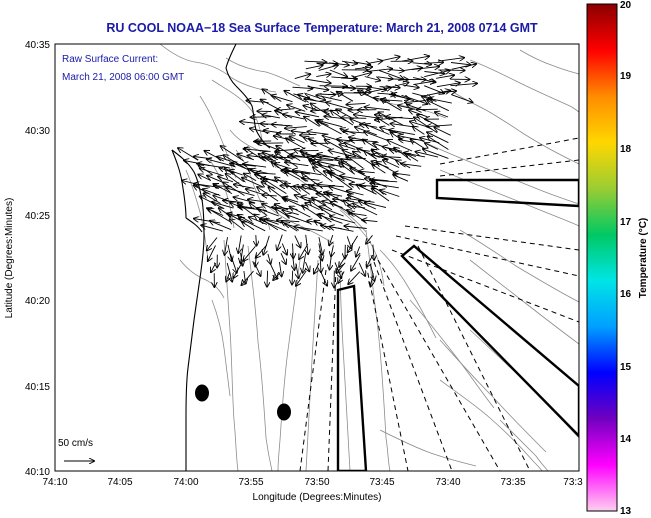 Image resolution: width=651 pixels, height=518 pixels. Describe the element at coordinates (123, 77) in the screenshot. I see `current-timestamp: March 21, 2008 06:00 GMT` at that location.